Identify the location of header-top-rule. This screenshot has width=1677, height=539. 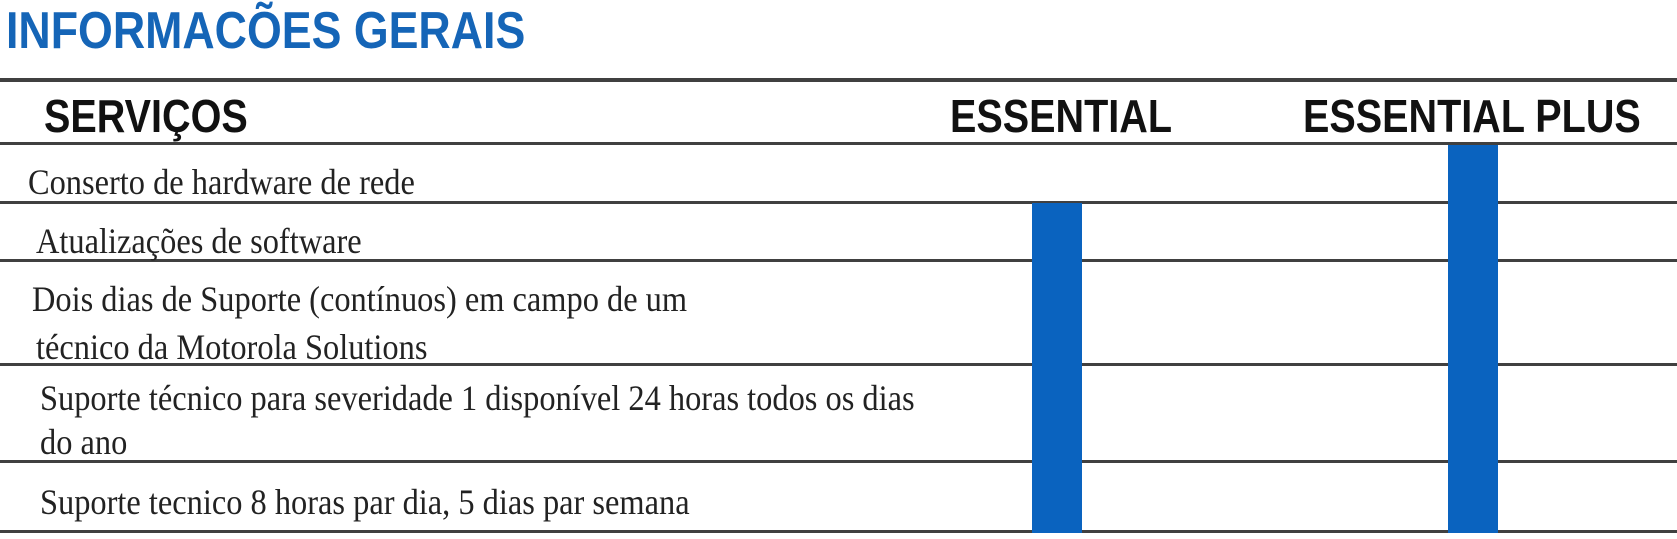
(838, 80).